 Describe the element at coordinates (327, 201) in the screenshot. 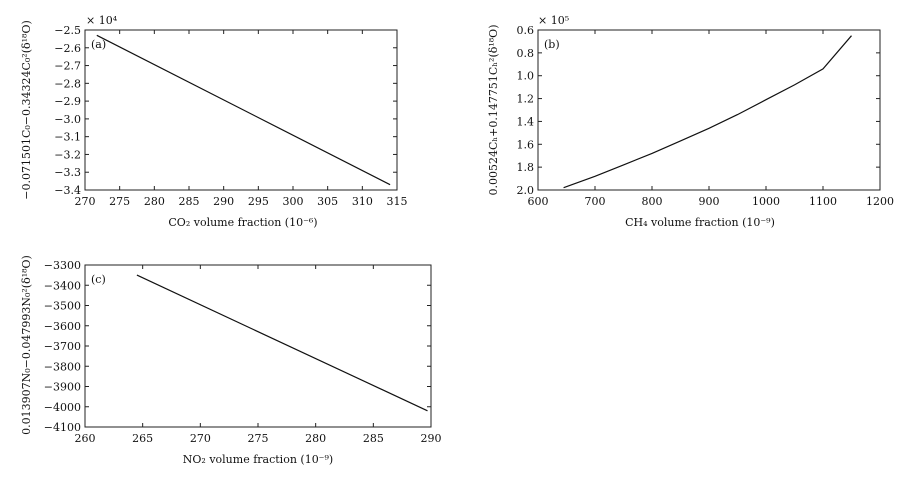

I see `x-tick-label: 305` at that location.